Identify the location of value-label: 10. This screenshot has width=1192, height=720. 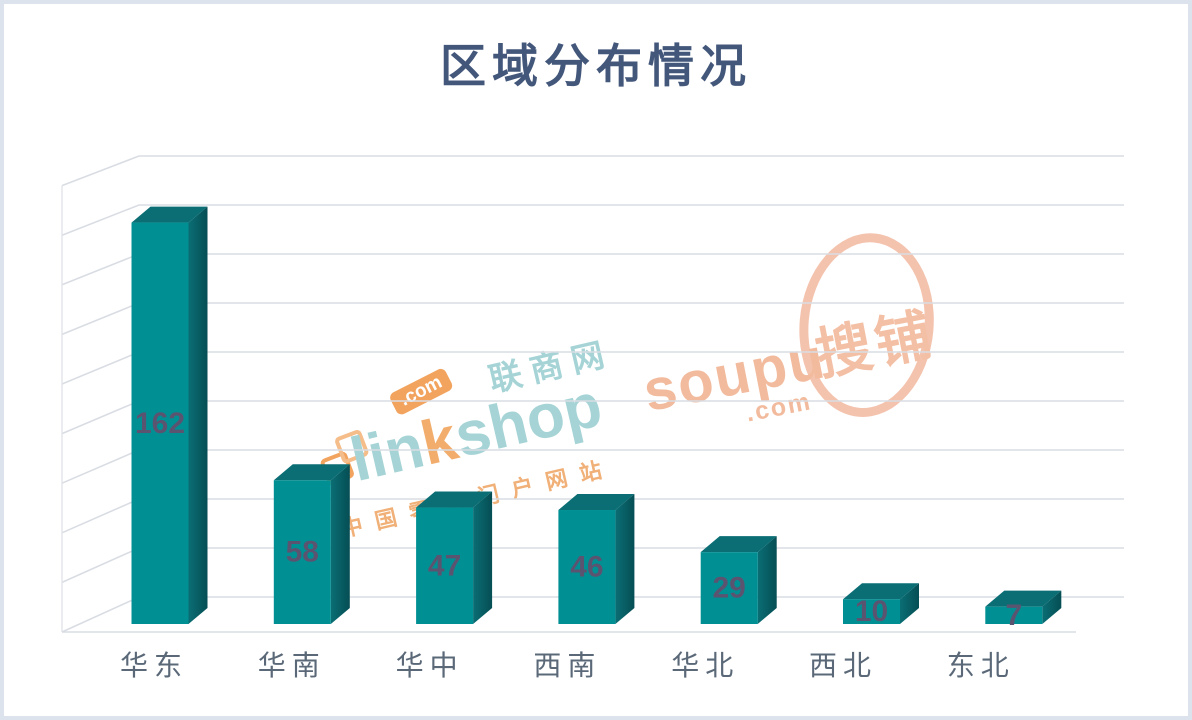
(871, 611).